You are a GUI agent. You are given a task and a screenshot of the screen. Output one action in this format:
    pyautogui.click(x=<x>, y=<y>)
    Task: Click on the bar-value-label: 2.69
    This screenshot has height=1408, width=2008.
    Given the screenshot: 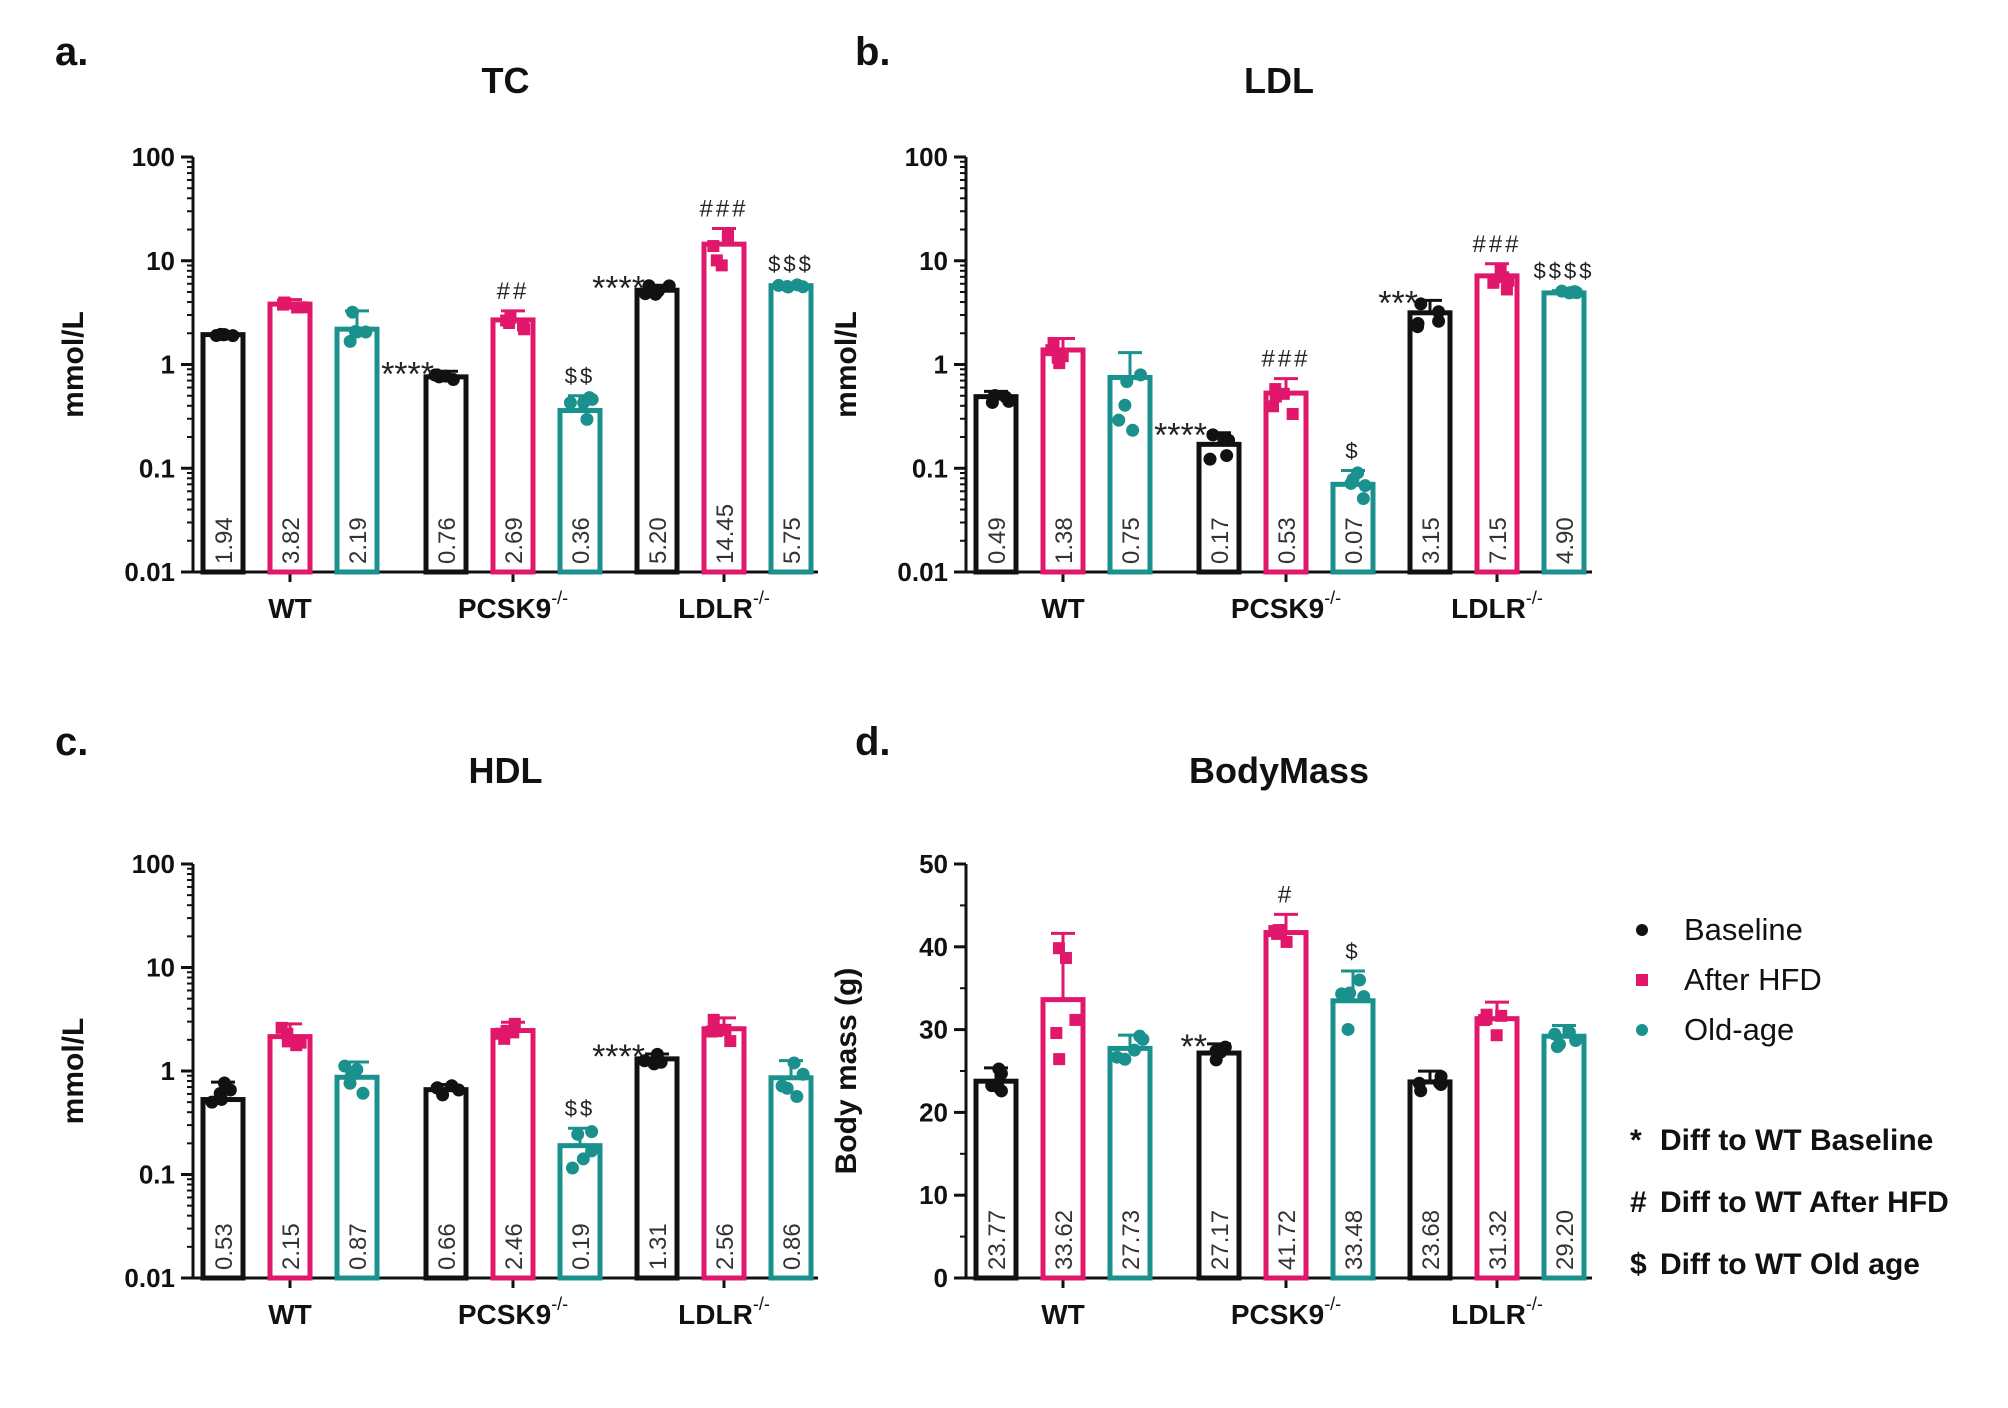 What is the action you would take?
    pyautogui.click(x=514, y=540)
    